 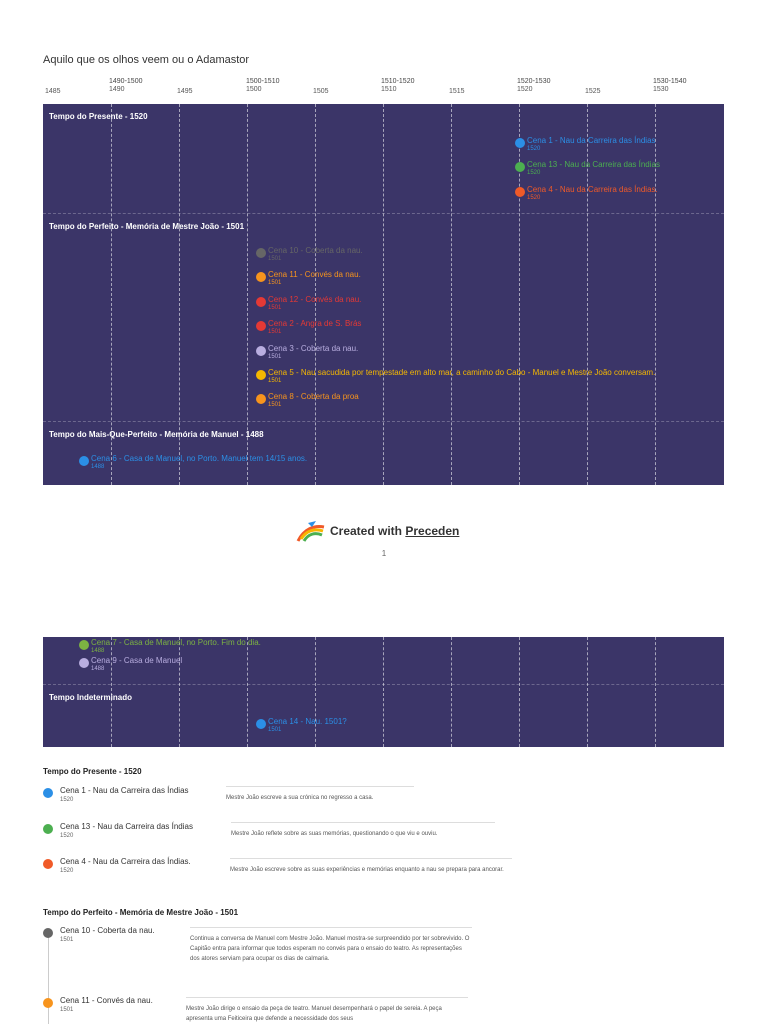 What do you see at coordinates (395, 531) in the screenshot?
I see `credit-text: Created with Preceden` at bounding box center [395, 531].